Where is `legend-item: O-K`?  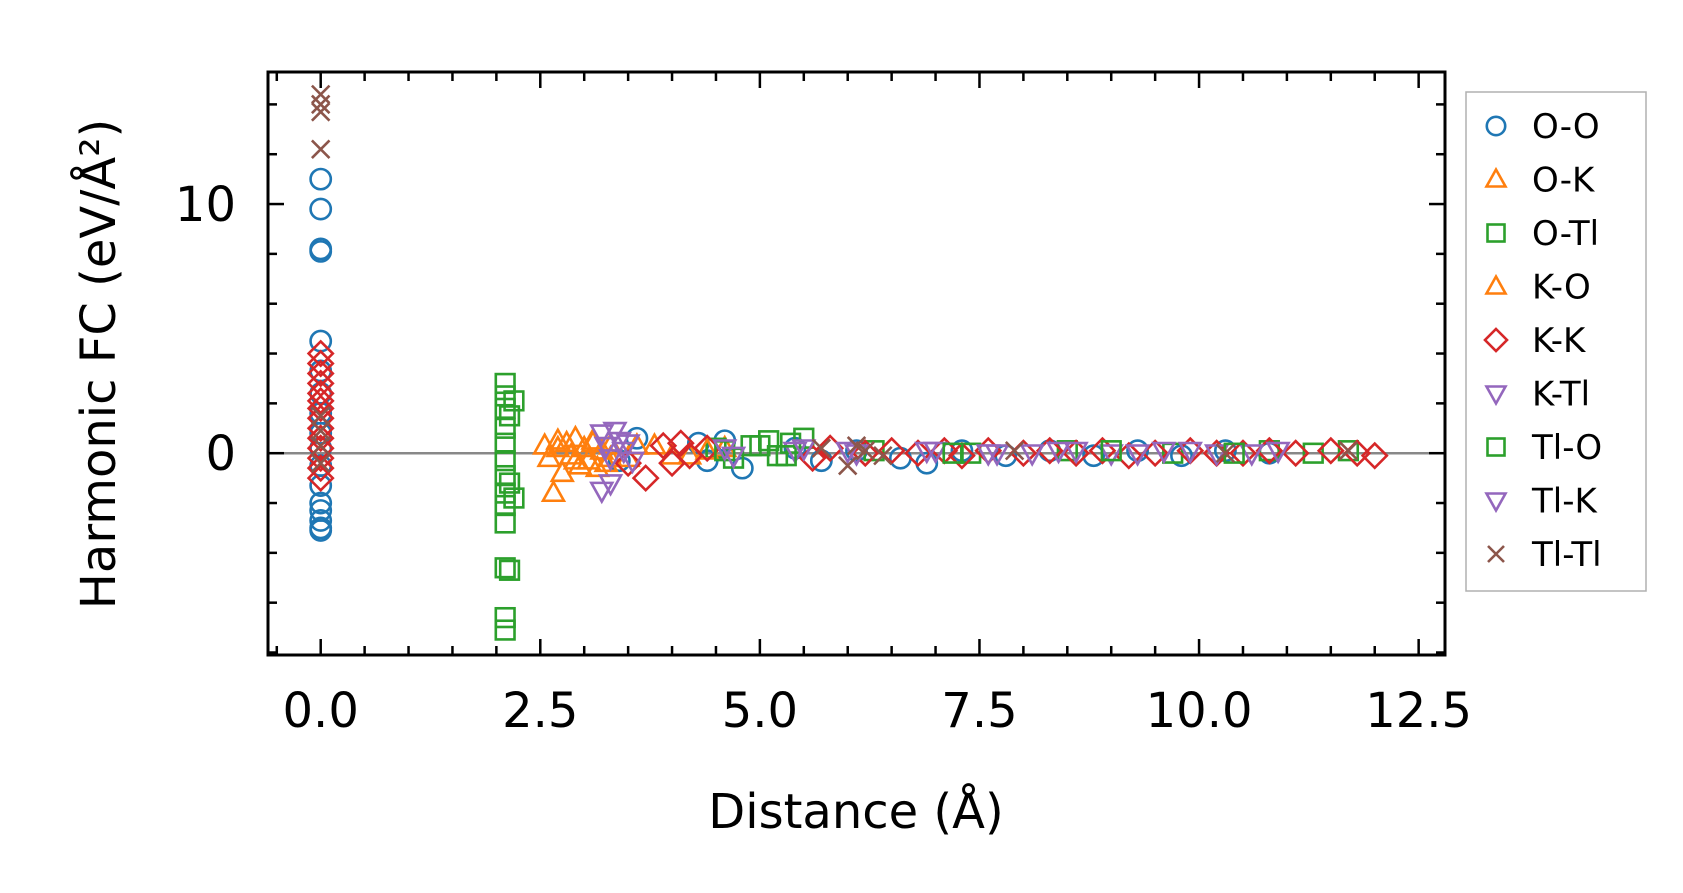
legend-item: O-K is located at coordinates (1540, 181).